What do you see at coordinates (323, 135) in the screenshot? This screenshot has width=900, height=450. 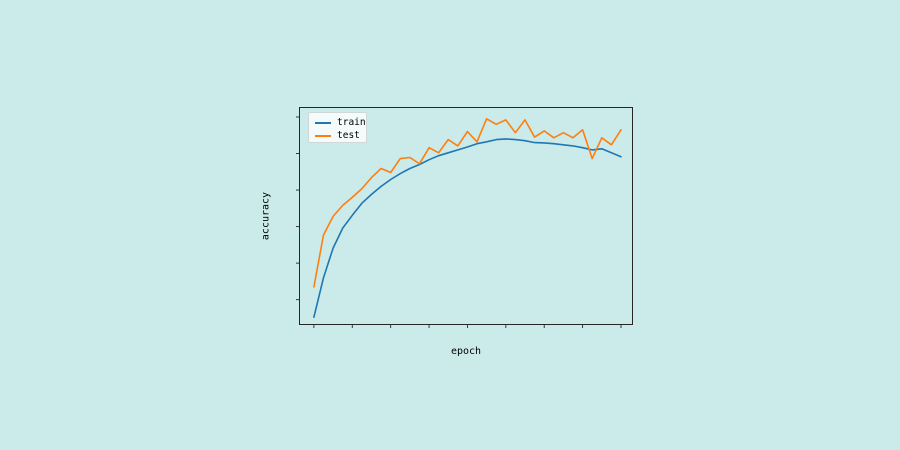 I see `test-line-swatch` at bounding box center [323, 135].